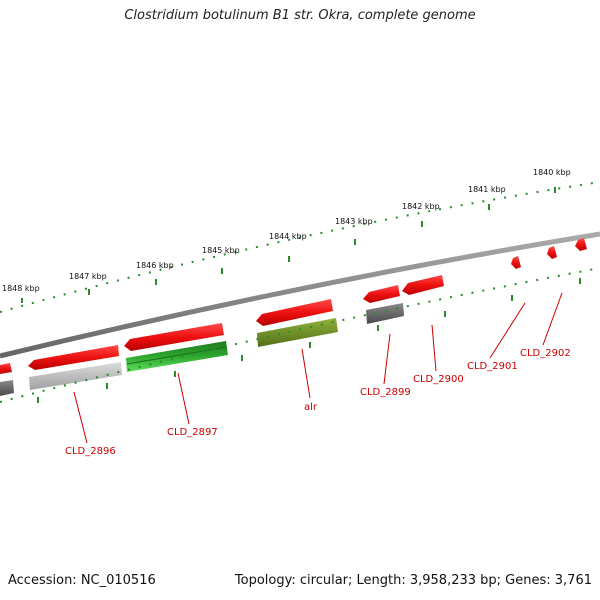 This screenshot has height=600, width=600. What do you see at coordinates (385, 392) in the screenshot?
I see `gene-label: CLD_2899` at bounding box center [385, 392].